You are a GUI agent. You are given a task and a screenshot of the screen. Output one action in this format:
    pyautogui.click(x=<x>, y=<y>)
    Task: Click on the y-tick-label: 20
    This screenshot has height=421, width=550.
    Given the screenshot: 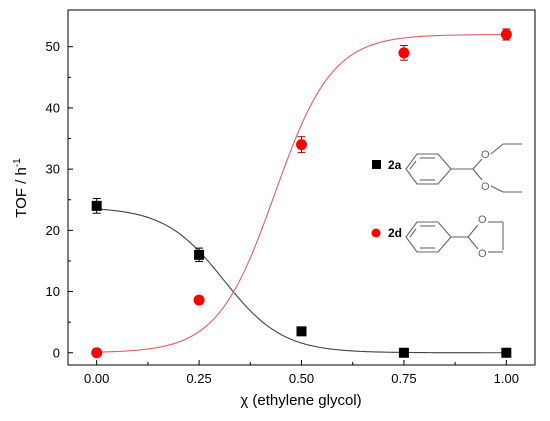 What is the action you would take?
    pyautogui.click(x=53, y=230)
    